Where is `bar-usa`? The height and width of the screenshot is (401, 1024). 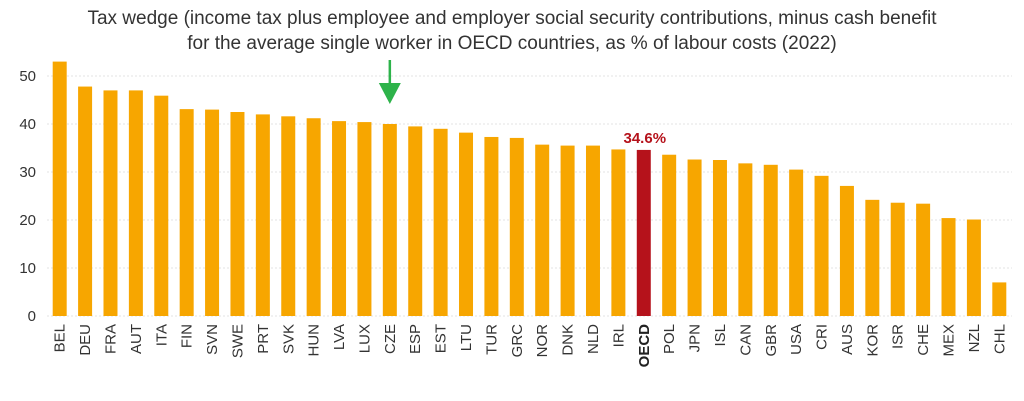
bar-usa is located at coordinates (796, 242).